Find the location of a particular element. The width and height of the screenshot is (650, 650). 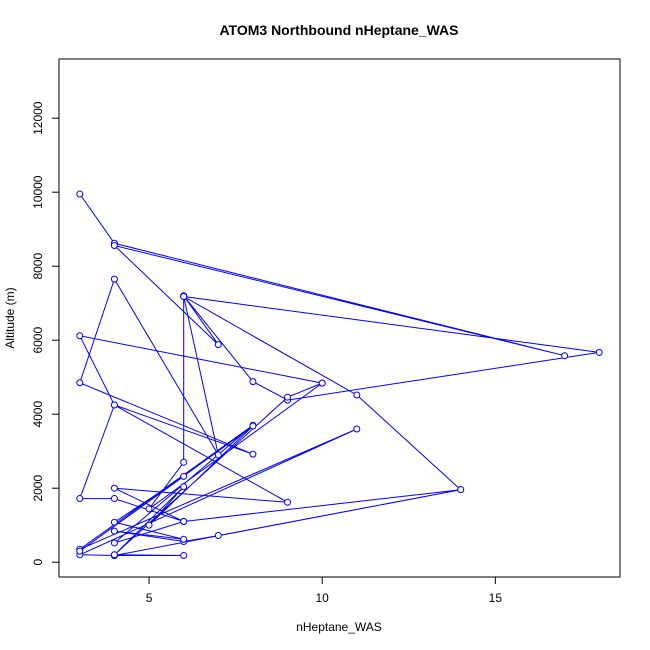

x-tick-label: 15 is located at coordinates (496, 598).